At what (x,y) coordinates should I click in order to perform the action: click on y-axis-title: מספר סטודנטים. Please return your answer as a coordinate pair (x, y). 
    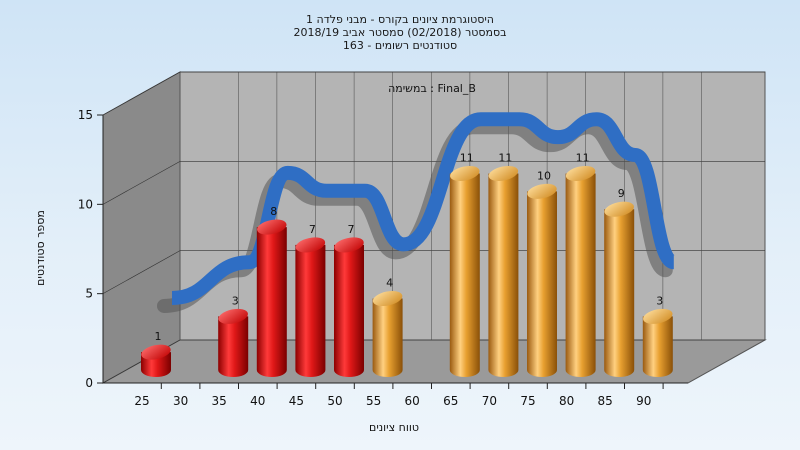
    Looking at the image, I should click on (40, 248).